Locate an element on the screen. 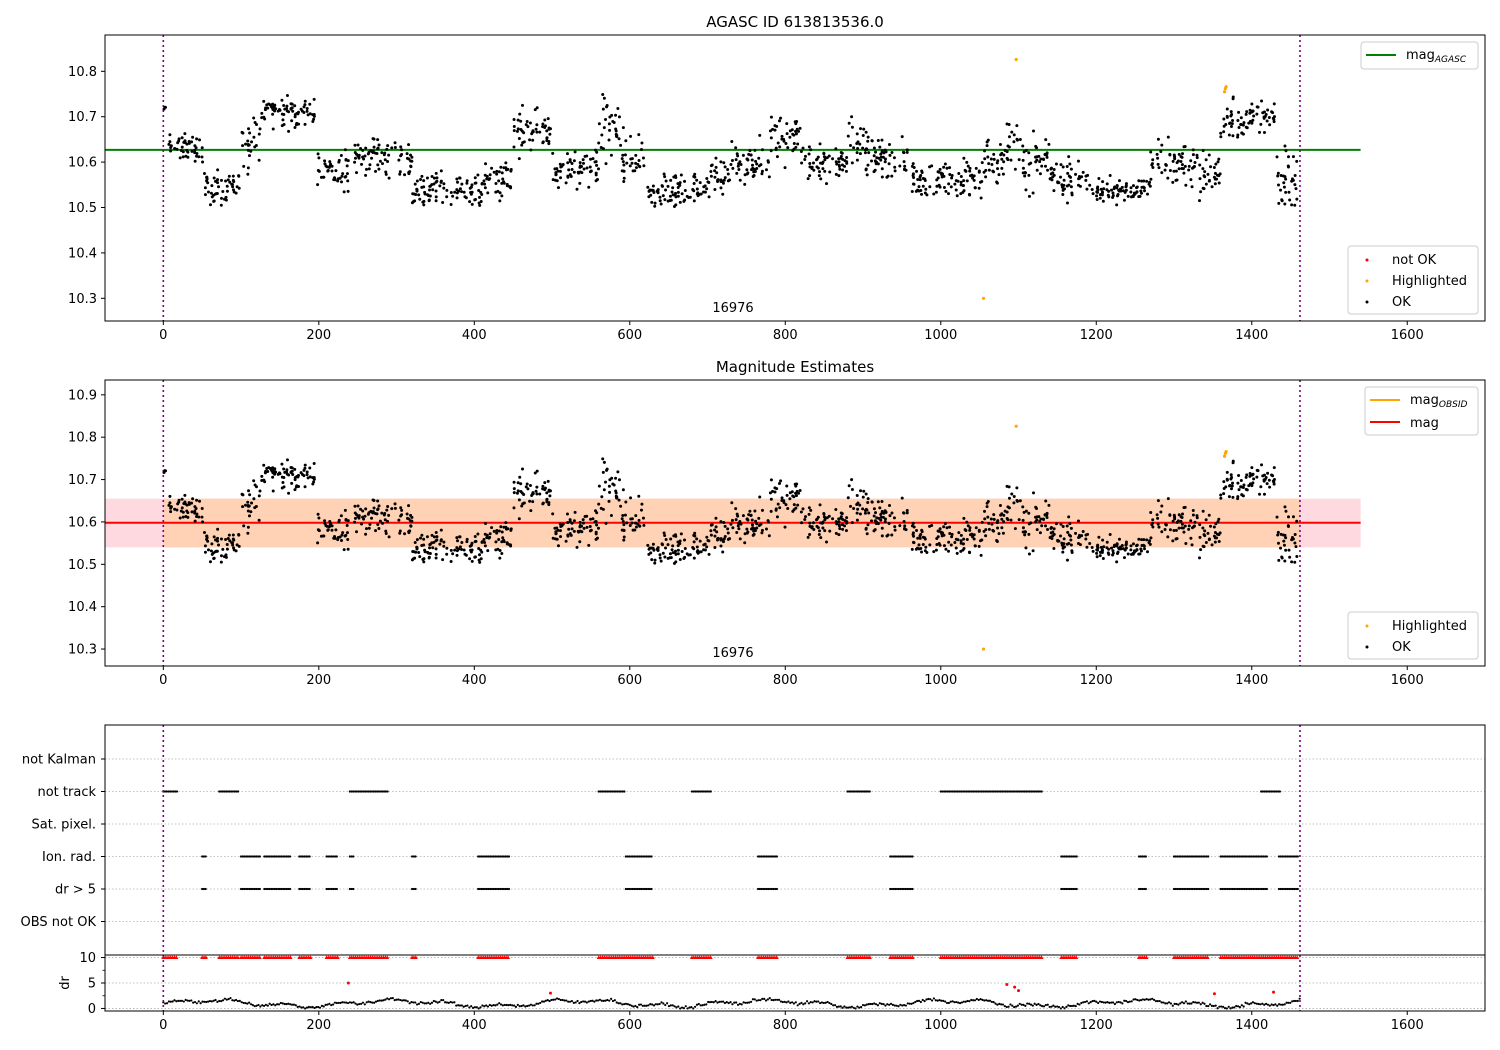 The width and height of the screenshot is (1500, 1050). x-tick-label: 600 is located at coordinates (629, 335).